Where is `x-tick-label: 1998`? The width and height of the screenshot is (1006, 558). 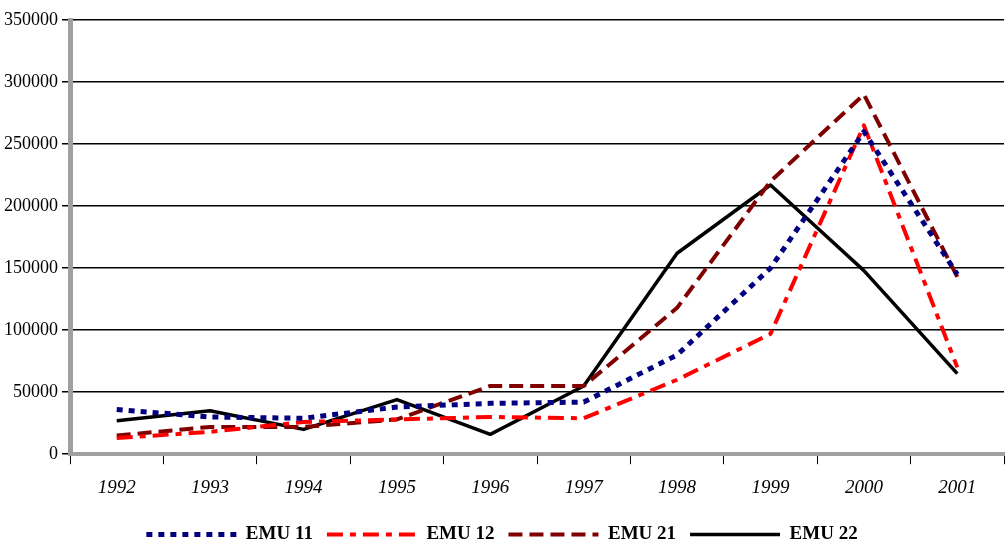 x-tick-label: 1998 is located at coordinates (677, 486).